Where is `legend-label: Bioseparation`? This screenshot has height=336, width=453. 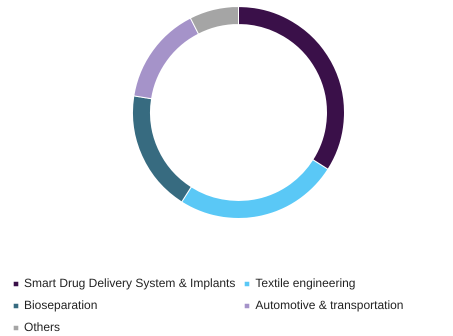 legend-label: Bioseparation is located at coordinates (61, 305).